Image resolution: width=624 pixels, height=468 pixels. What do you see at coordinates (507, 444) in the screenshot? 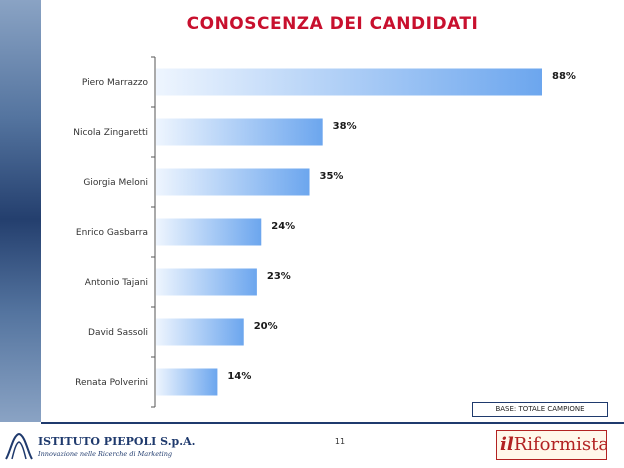
I see `riformista-prefix: il` at bounding box center [507, 444].